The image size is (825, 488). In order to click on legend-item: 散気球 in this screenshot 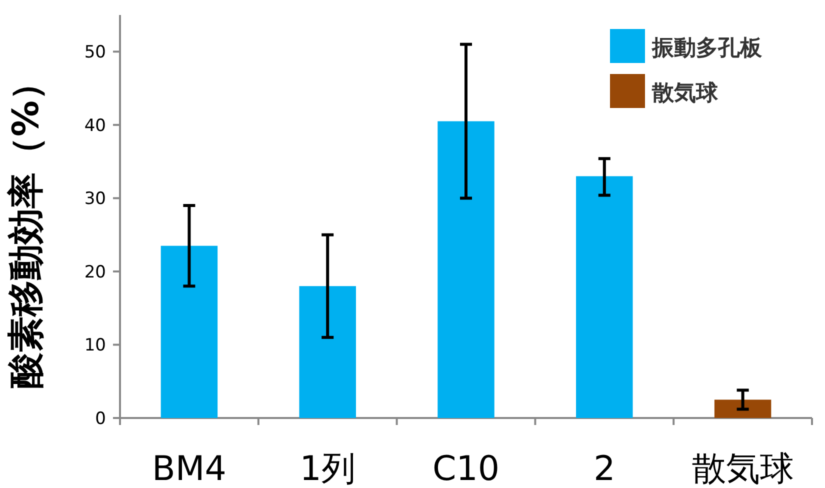, I will do `click(664, 91)`.